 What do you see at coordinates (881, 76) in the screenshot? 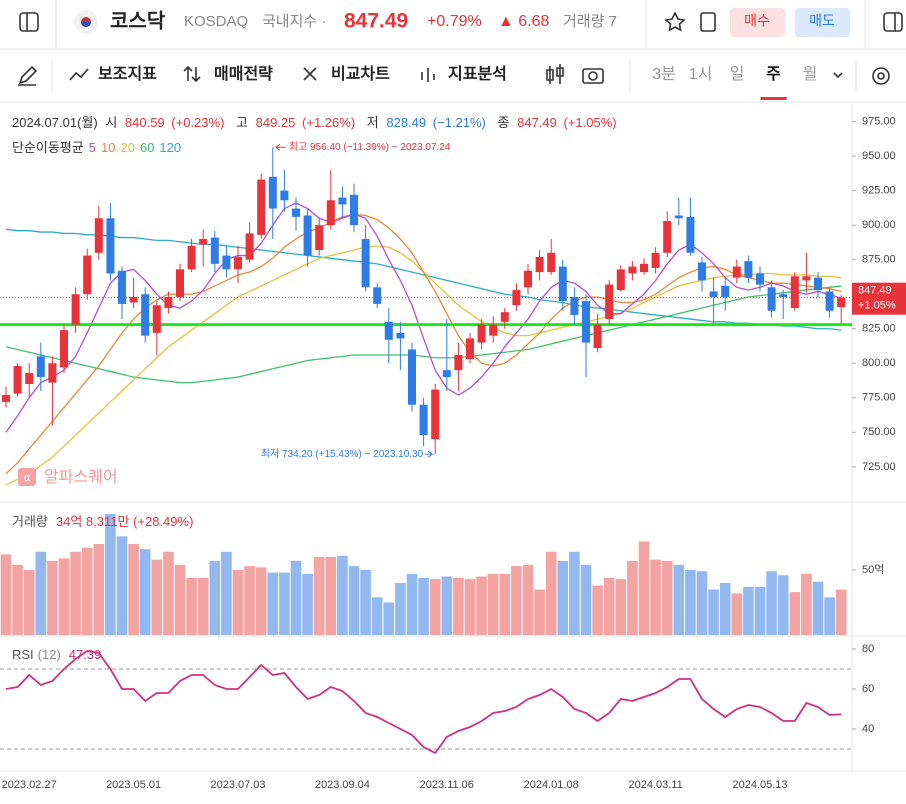
I see `settings-icon` at bounding box center [881, 76].